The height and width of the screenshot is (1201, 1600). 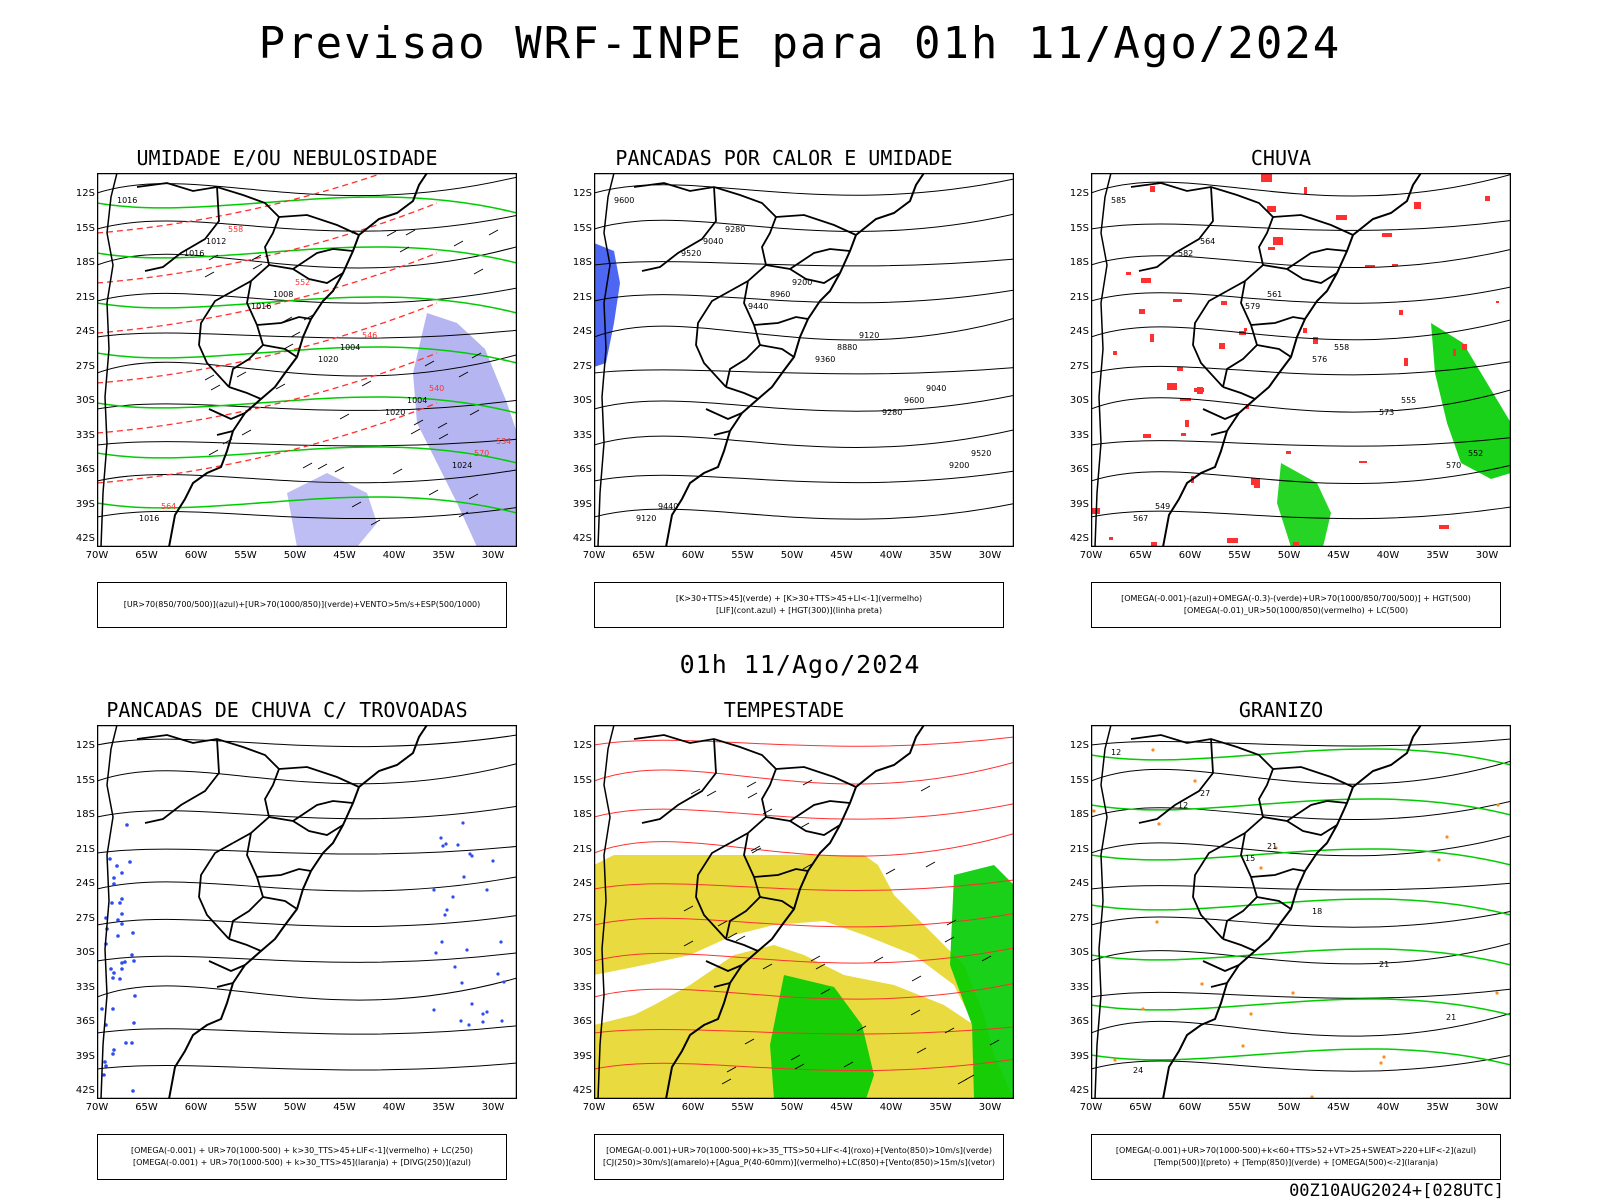 What do you see at coordinates (1079, 193) in the screenshot?
I see `lat-tick-label: 12S` at bounding box center [1079, 193].